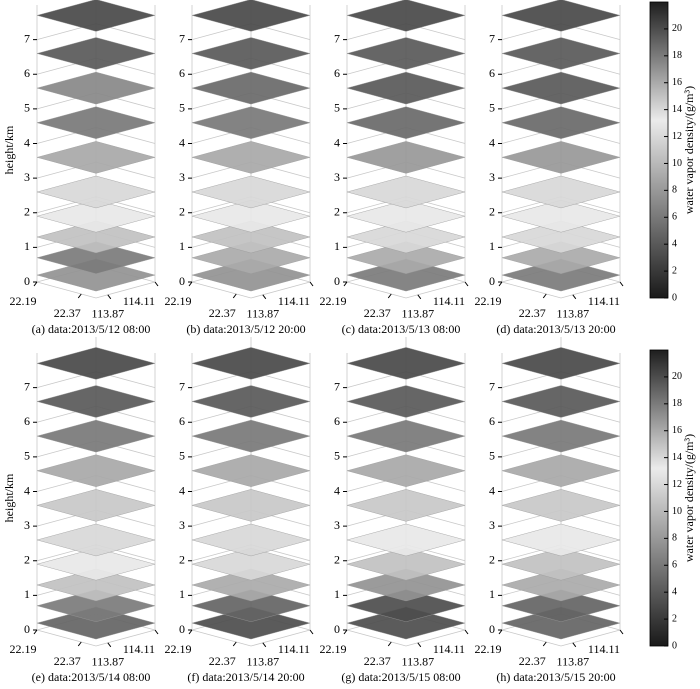 The width and height of the screenshot is (700, 689). Describe the element at coordinates (677, 511) in the screenshot. I see `colorbar-tick-label: 10` at that location.